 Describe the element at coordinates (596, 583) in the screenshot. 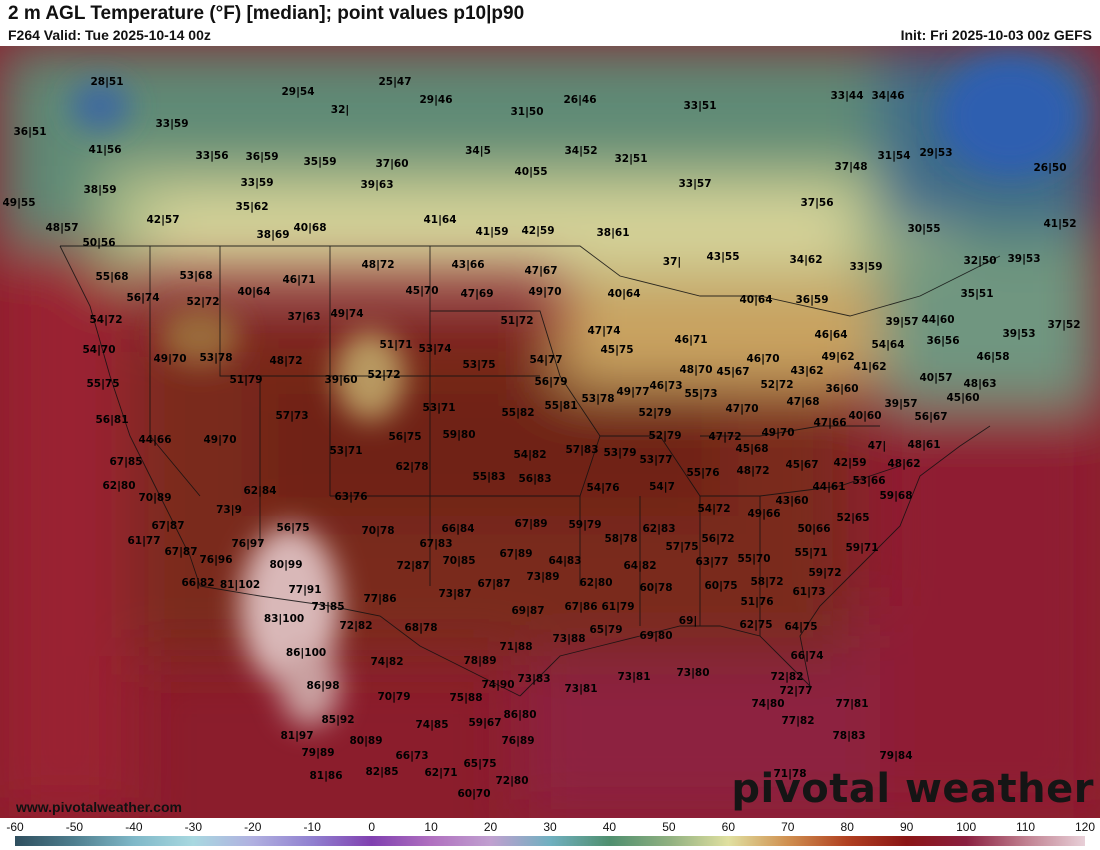

I see `point-value-label: 62|80` at that location.